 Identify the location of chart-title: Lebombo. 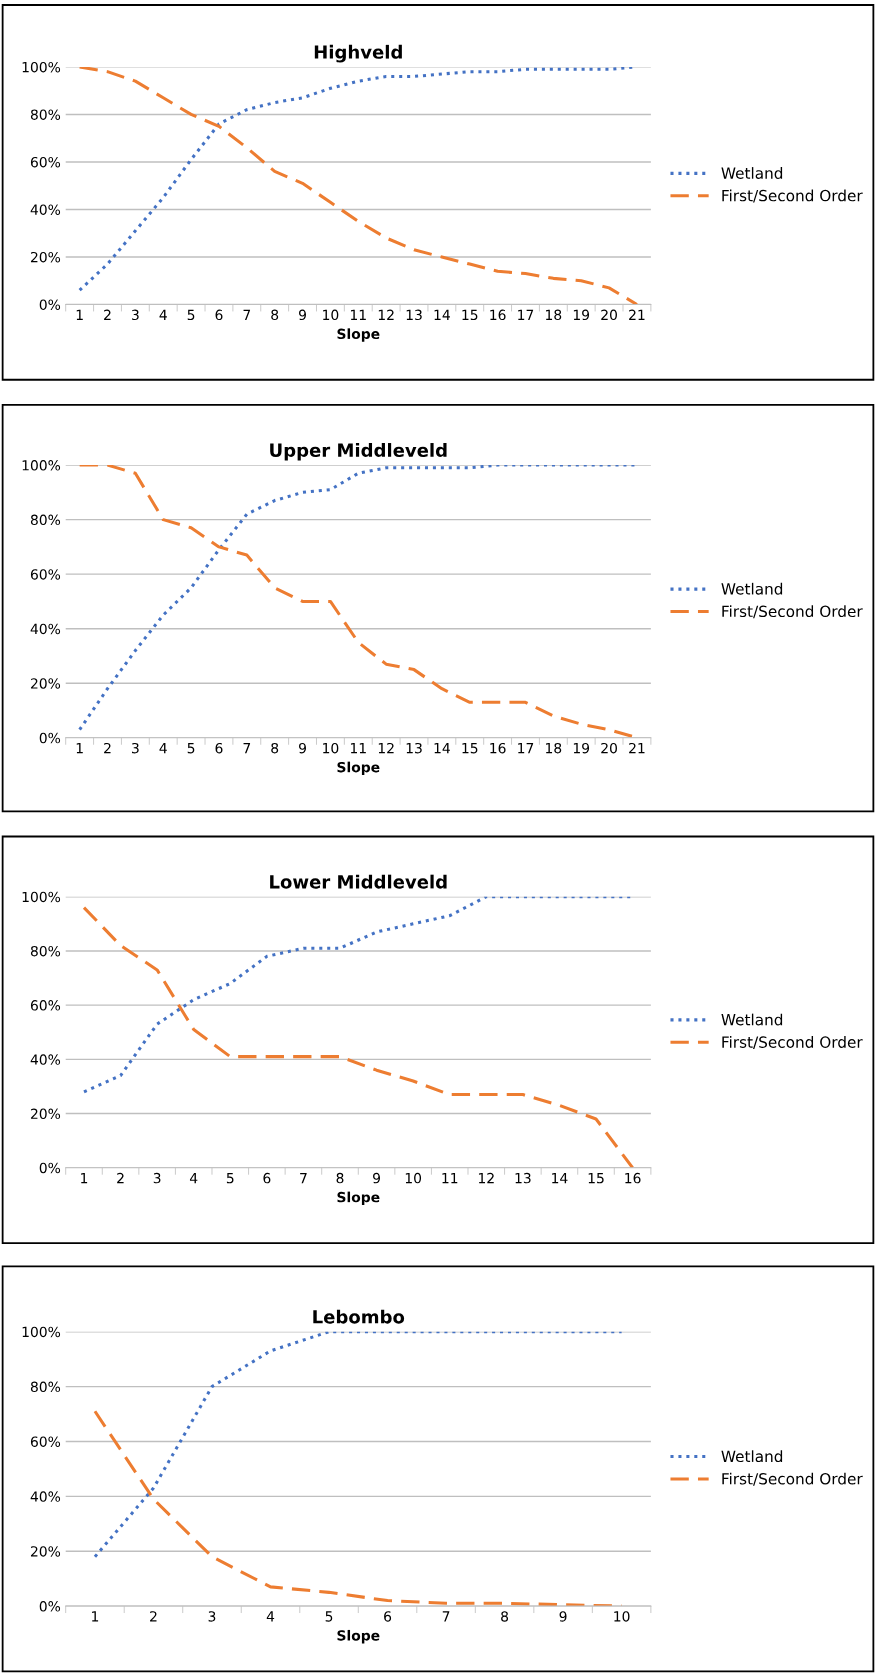
(359, 1316).